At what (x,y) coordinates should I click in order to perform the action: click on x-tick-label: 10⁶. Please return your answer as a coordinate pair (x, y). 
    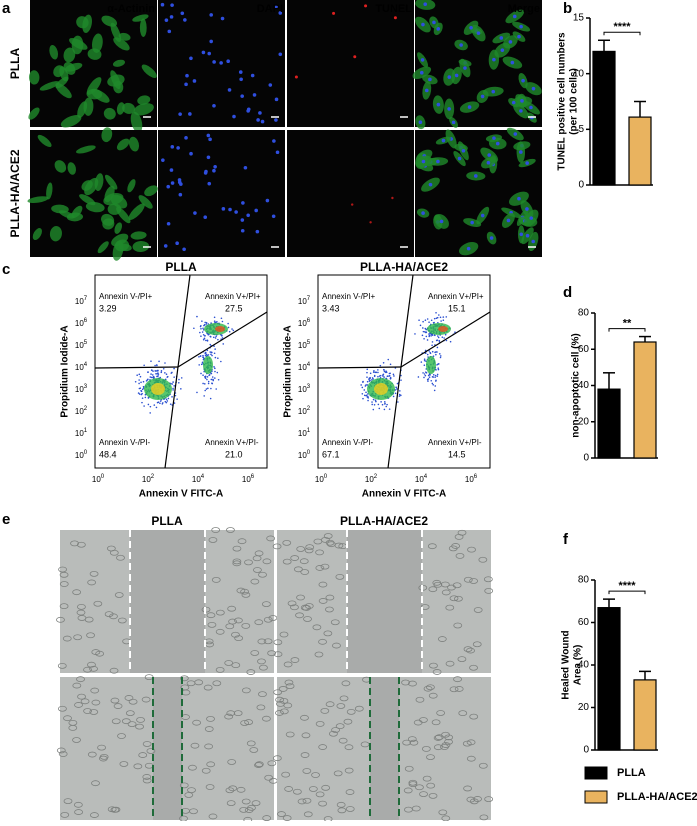
    Looking at the image, I should click on (248, 479).